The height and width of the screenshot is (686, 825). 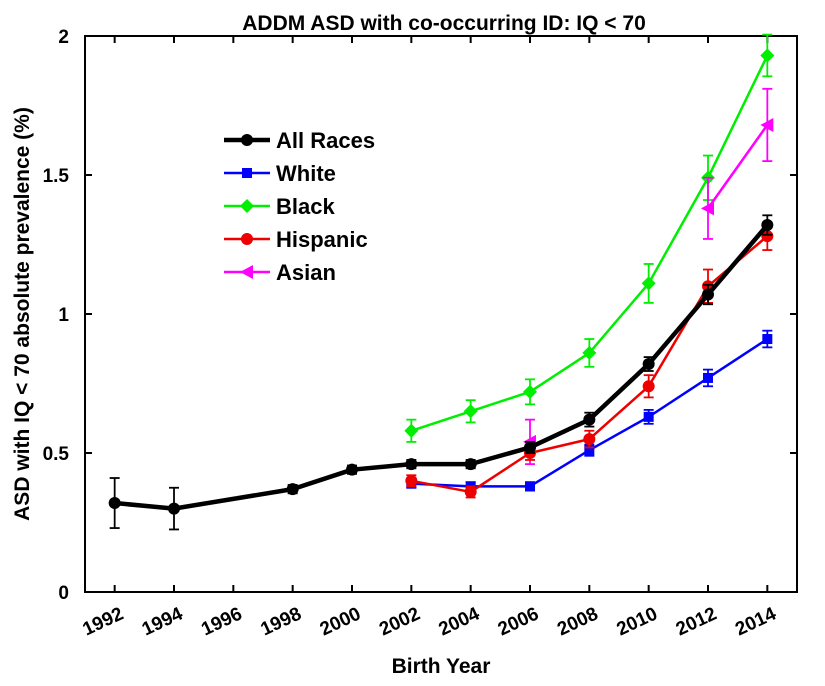 What do you see at coordinates (325, 140) in the screenshot?
I see `legend-label: All Races` at bounding box center [325, 140].